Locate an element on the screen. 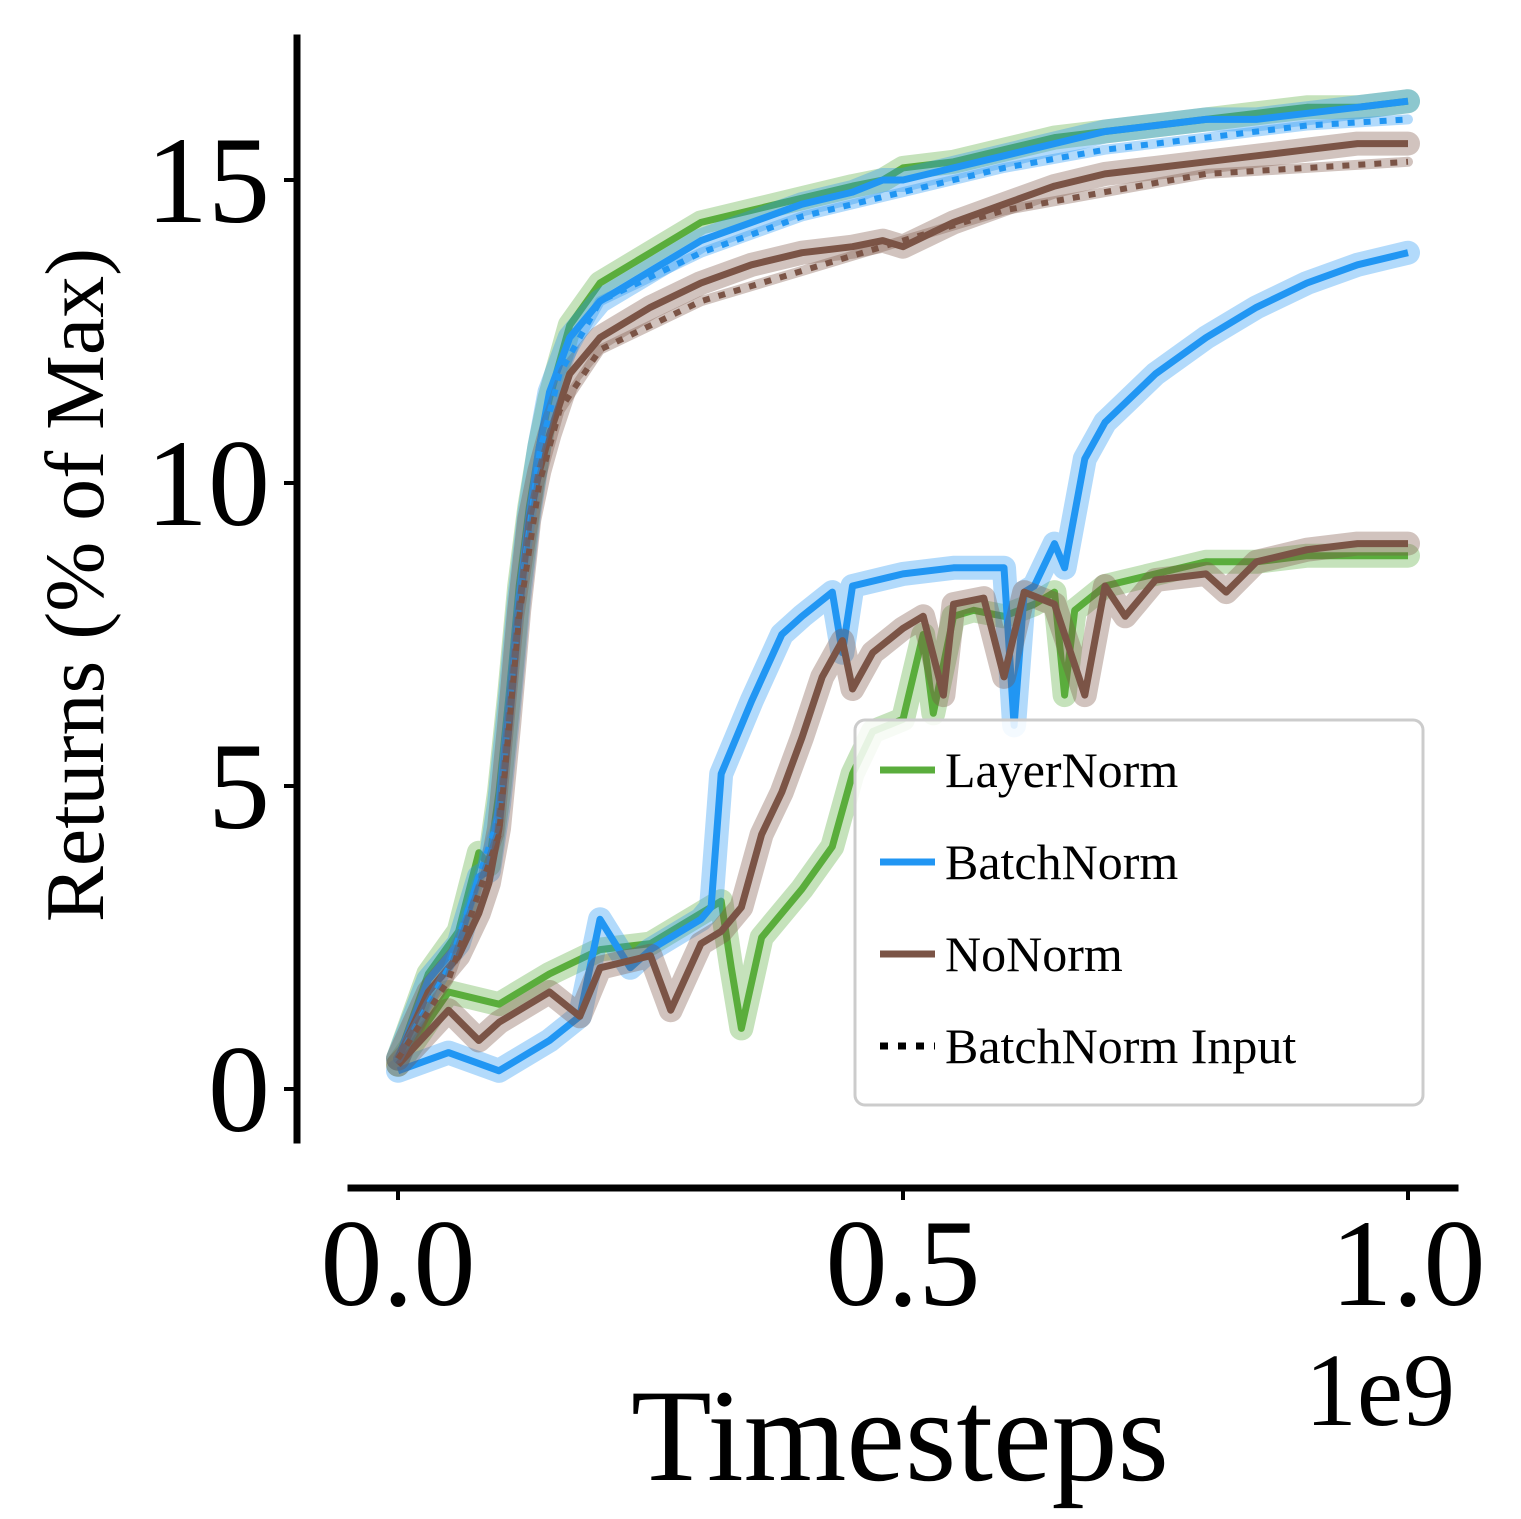 The image size is (1521, 1519). x-offset-label: 1e9 is located at coordinates (1380, 1390).